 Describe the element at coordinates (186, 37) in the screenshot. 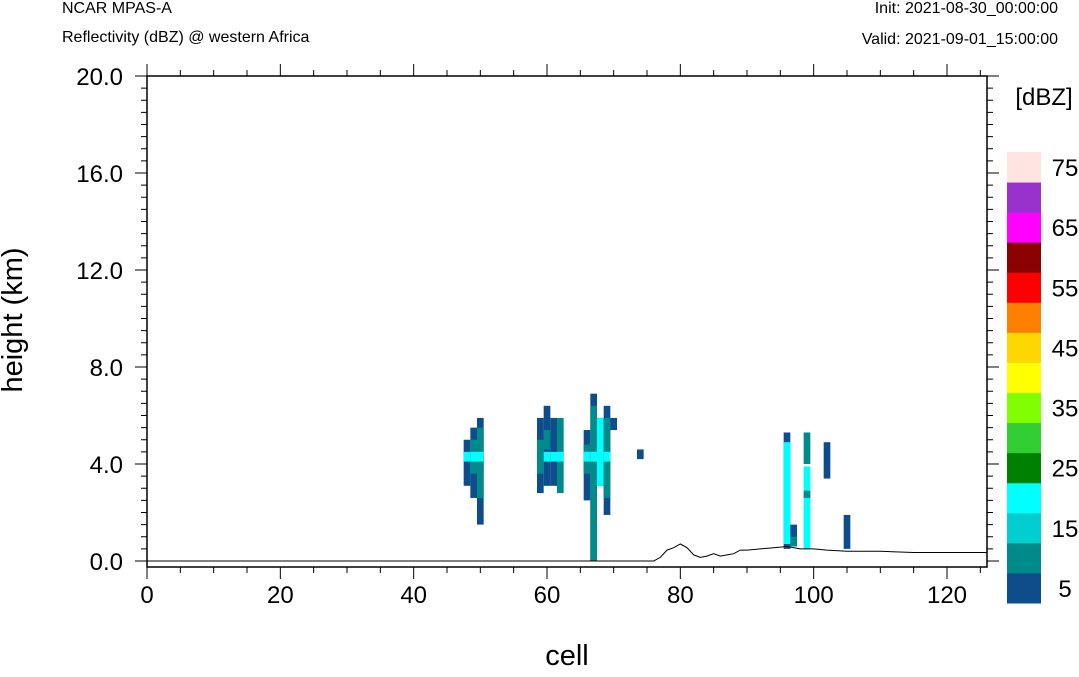

I see `field-title: Reflectivity (dBZ) @ western Africa` at that location.